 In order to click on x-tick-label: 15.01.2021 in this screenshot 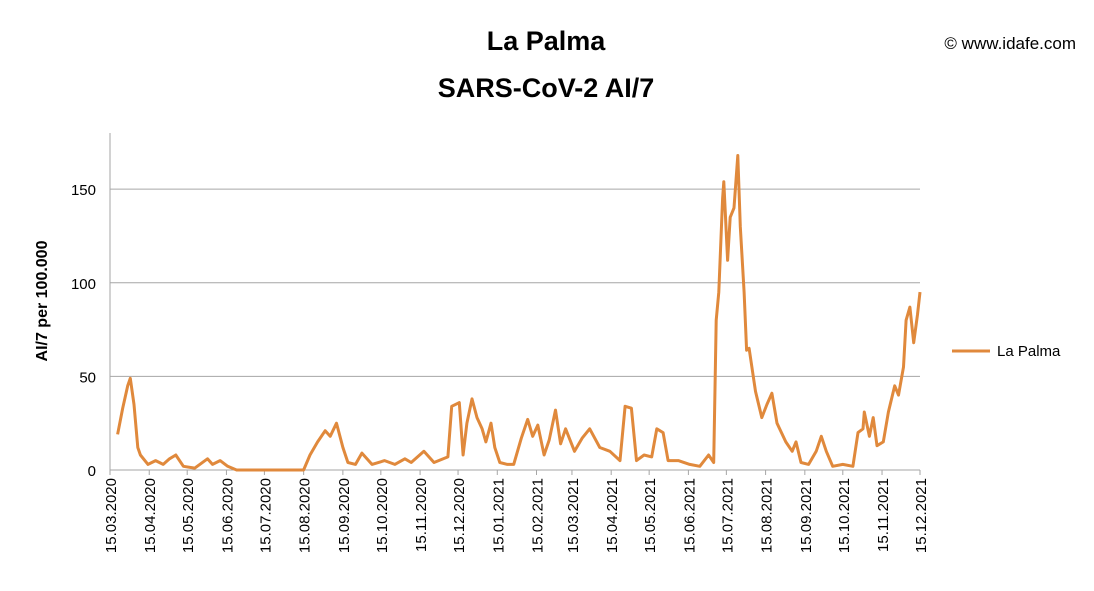, I will do `click(498, 515)`.